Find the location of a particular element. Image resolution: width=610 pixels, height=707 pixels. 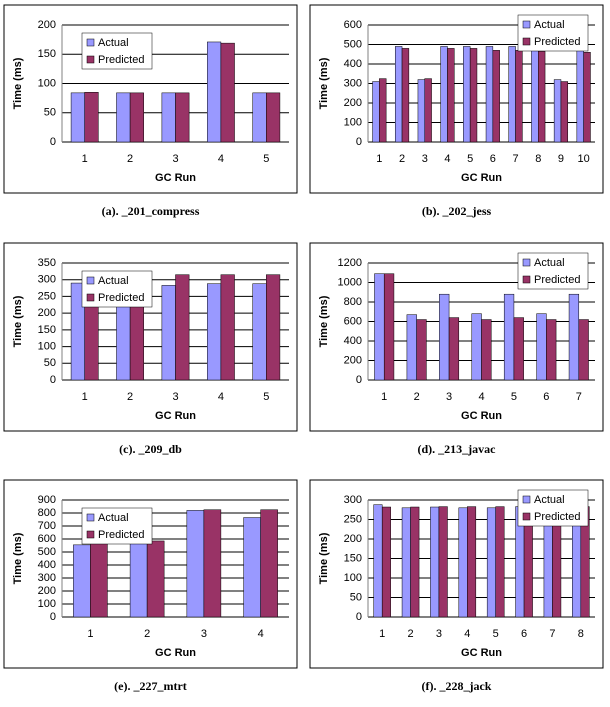

x-tick-label: 10 is located at coordinates (584, 159).